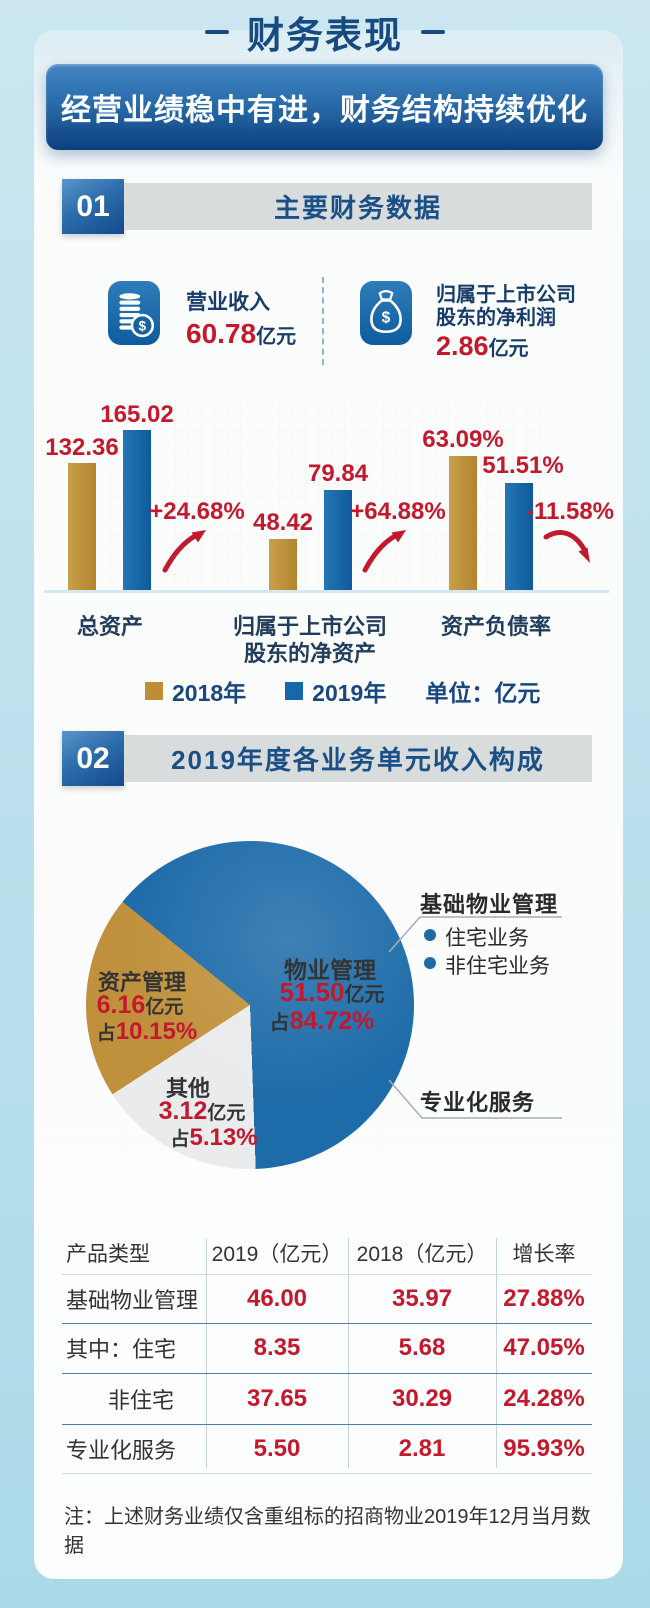 The width and height of the screenshot is (650, 1608). I want to click on chart-baseline, so click(326, 591).